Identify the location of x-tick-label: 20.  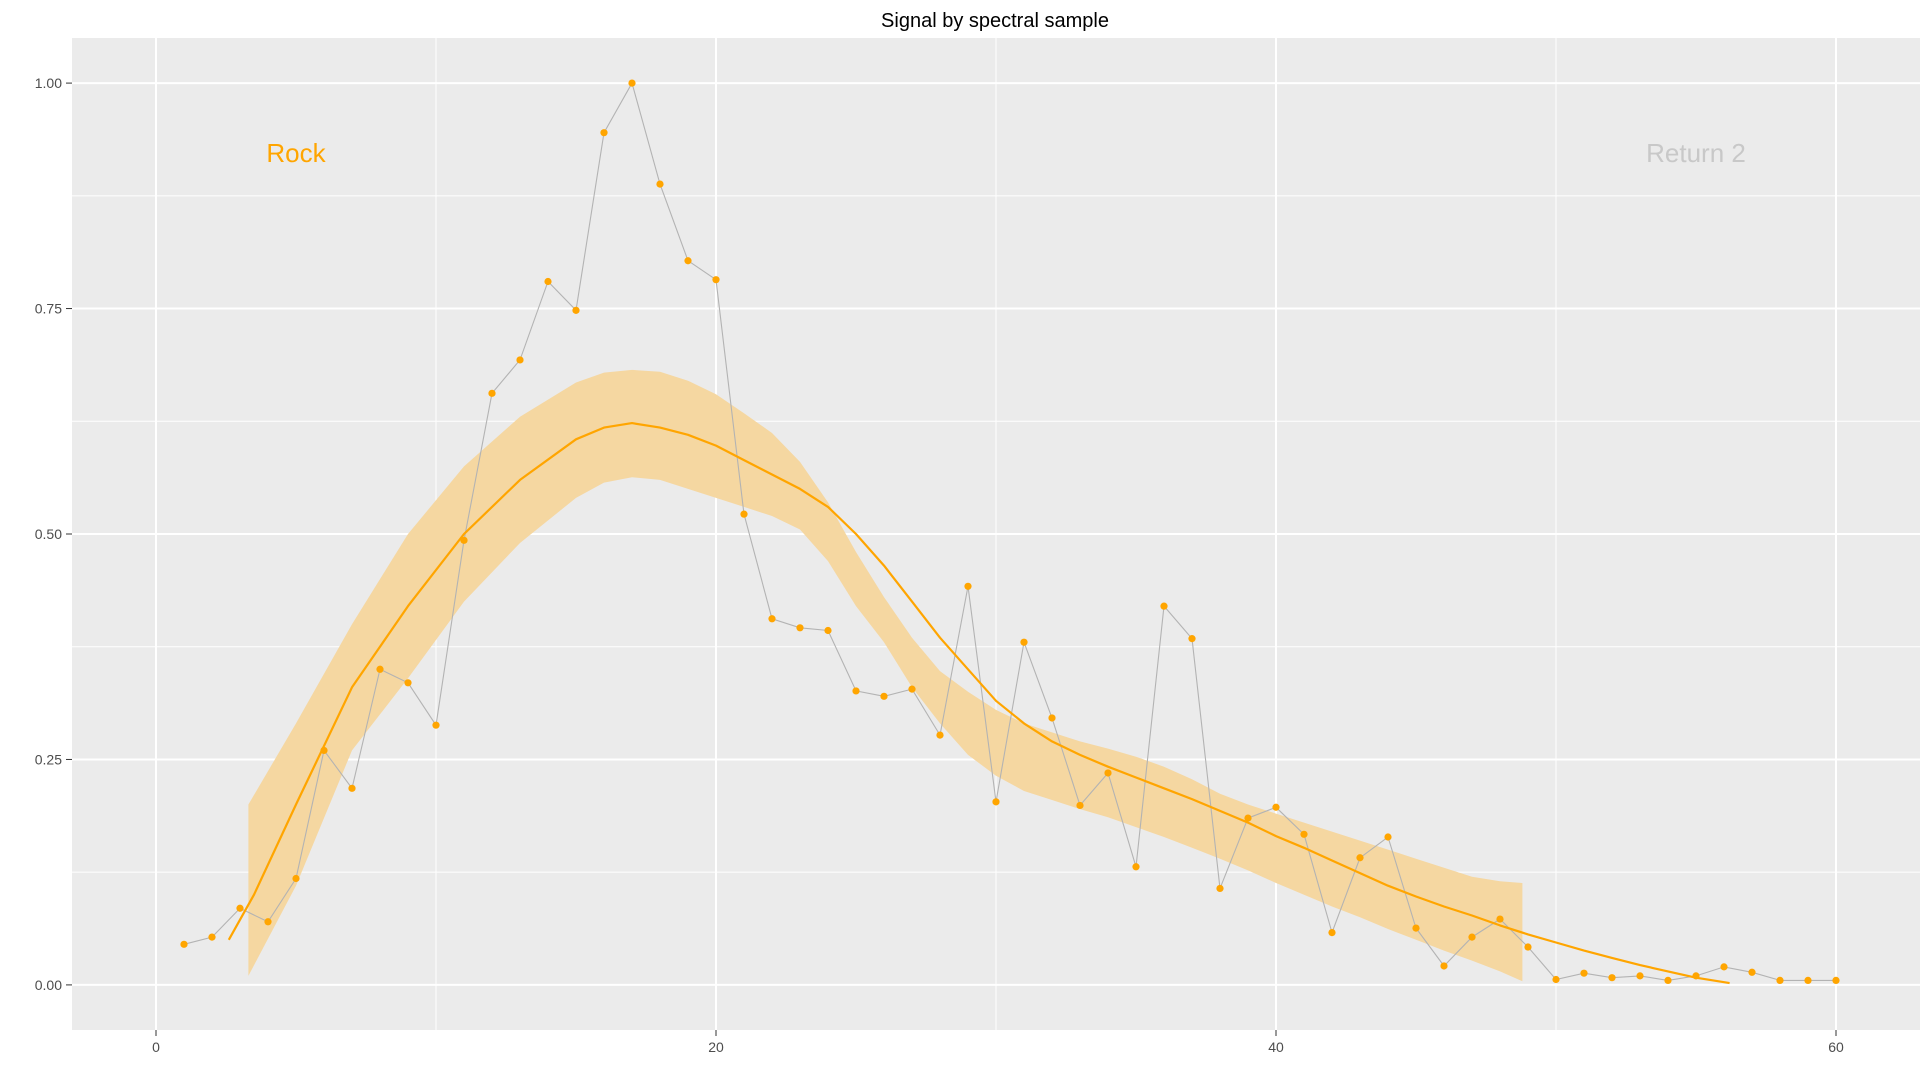
(716, 1047).